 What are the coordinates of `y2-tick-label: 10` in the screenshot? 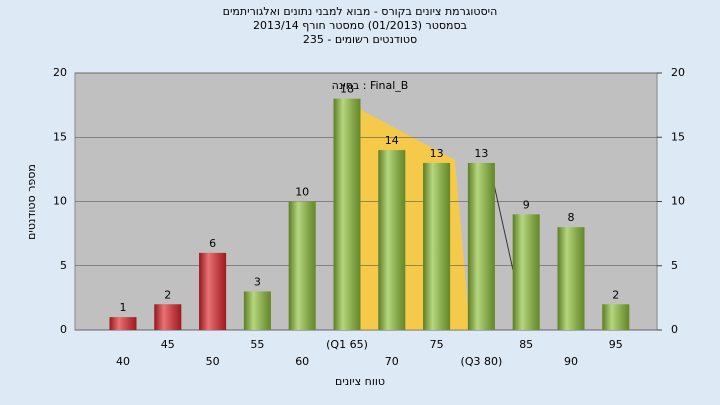 It's located at (678, 201).